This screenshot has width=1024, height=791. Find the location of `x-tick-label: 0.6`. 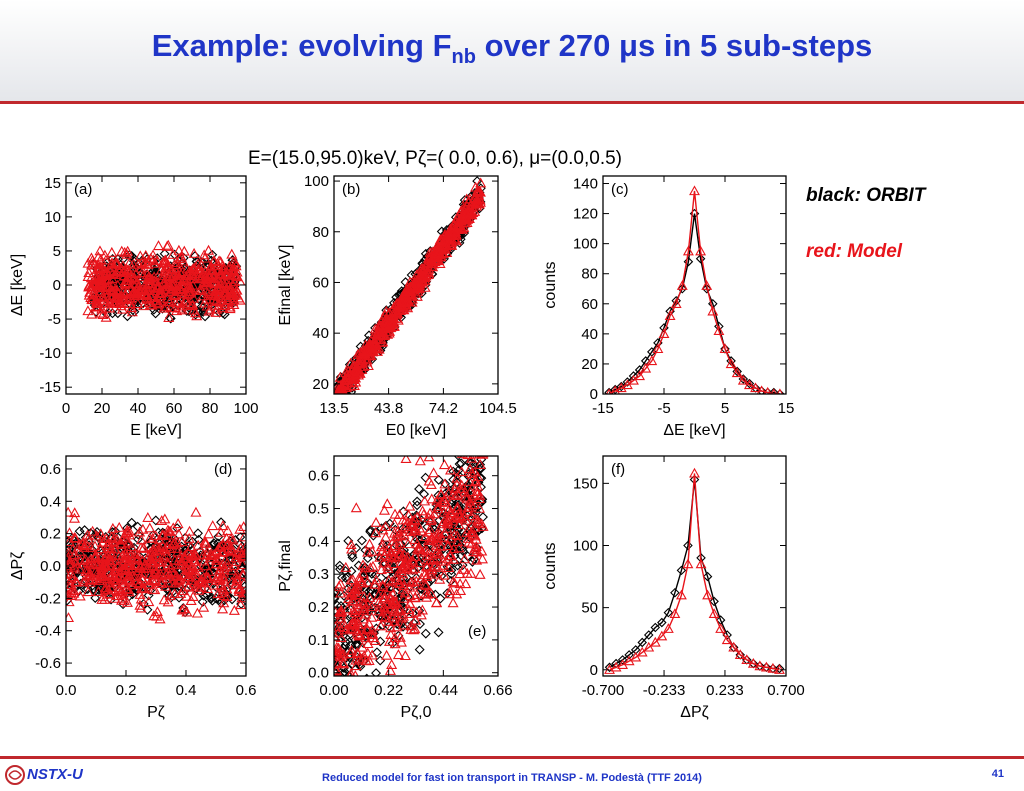

x-tick-label: 0.6 is located at coordinates (246, 690).